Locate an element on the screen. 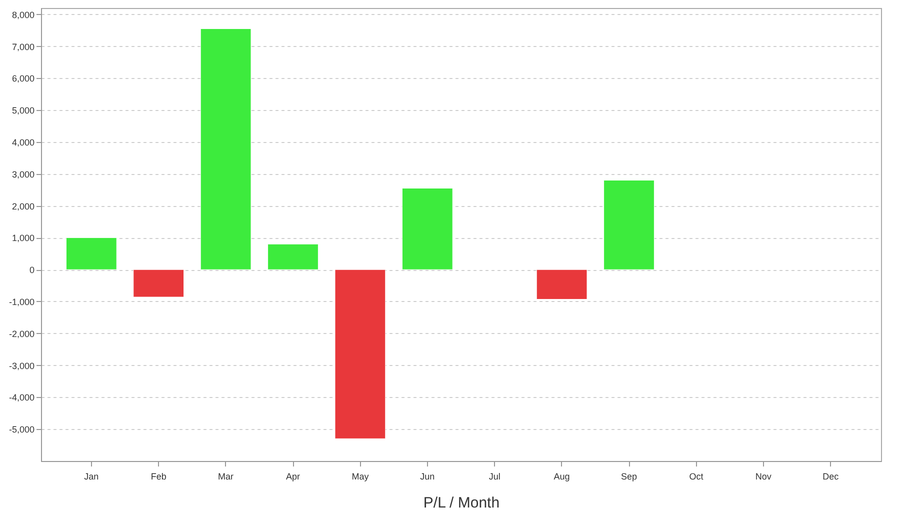 The height and width of the screenshot is (519, 900). y-tick-label: 0 is located at coordinates (31, 270).